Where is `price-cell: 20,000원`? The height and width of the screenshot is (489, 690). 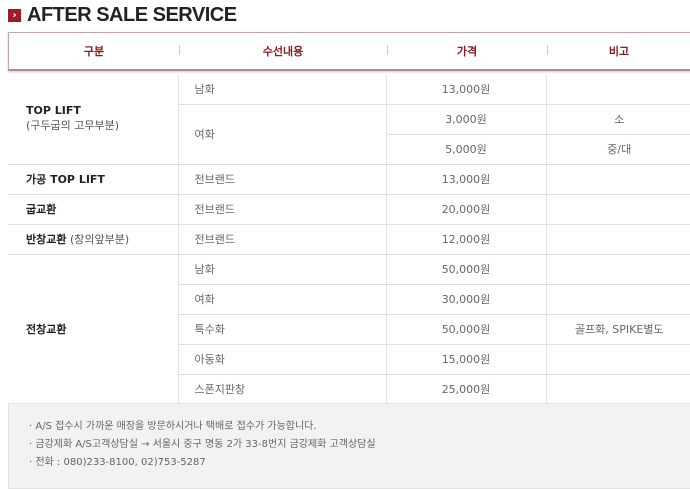 price-cell: 20,000원 is located at coordinates (466, 209).